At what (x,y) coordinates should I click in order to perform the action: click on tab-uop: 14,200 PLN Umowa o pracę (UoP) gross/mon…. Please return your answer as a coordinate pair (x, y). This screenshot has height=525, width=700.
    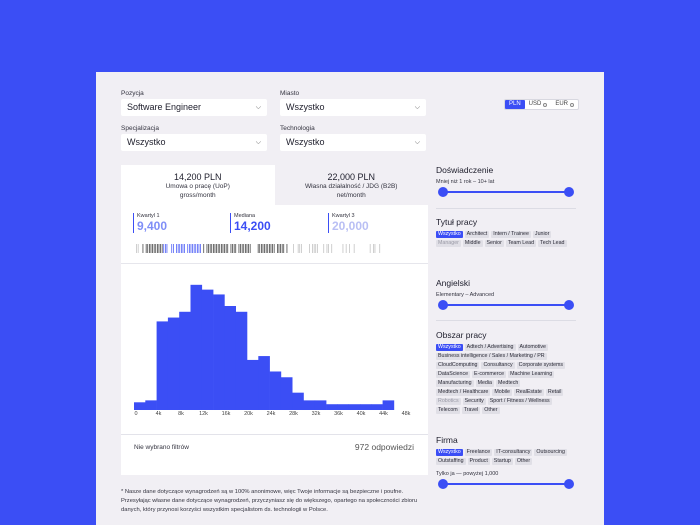
    Looking at the image, I should click on (198, 185).